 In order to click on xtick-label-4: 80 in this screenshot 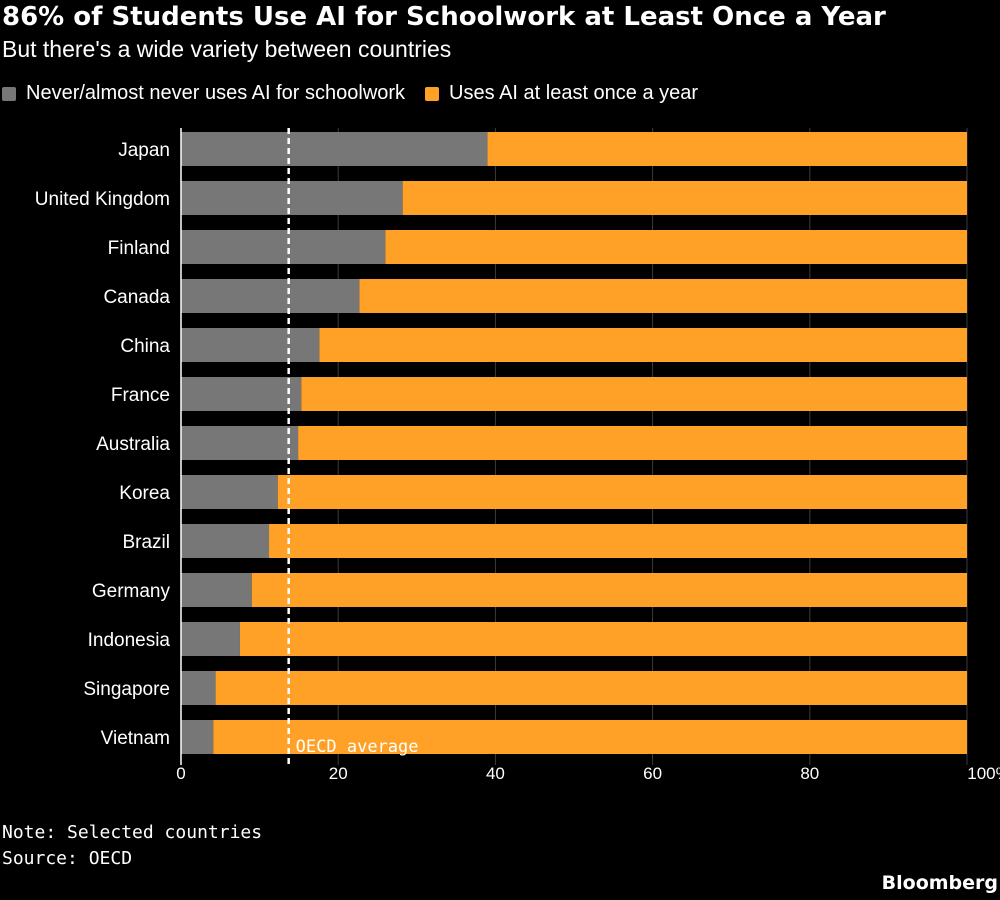, I will do `click(809, 773)`.